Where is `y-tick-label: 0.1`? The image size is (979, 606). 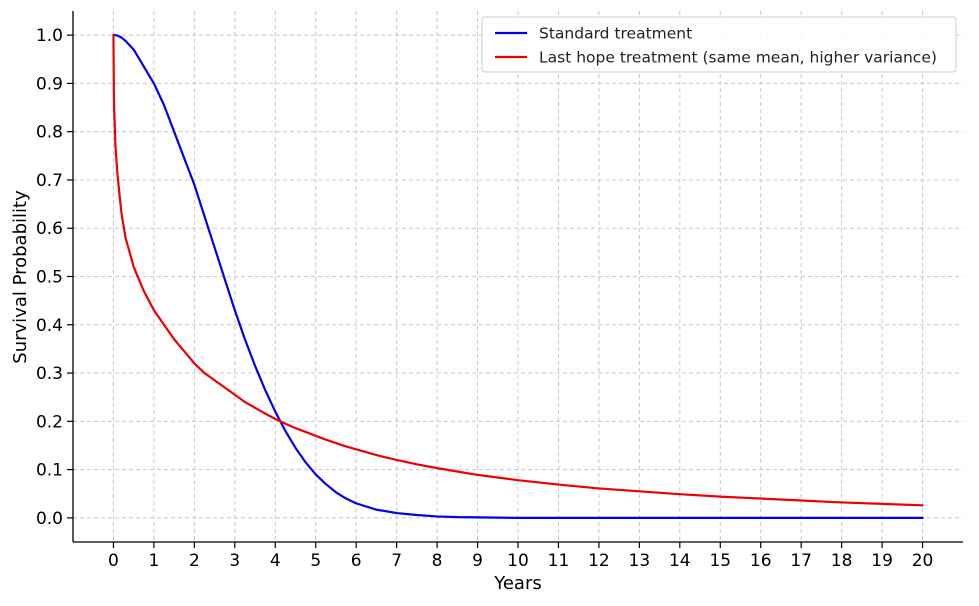 y-tick-label: 0.1 is located at coordinates (49, 471).